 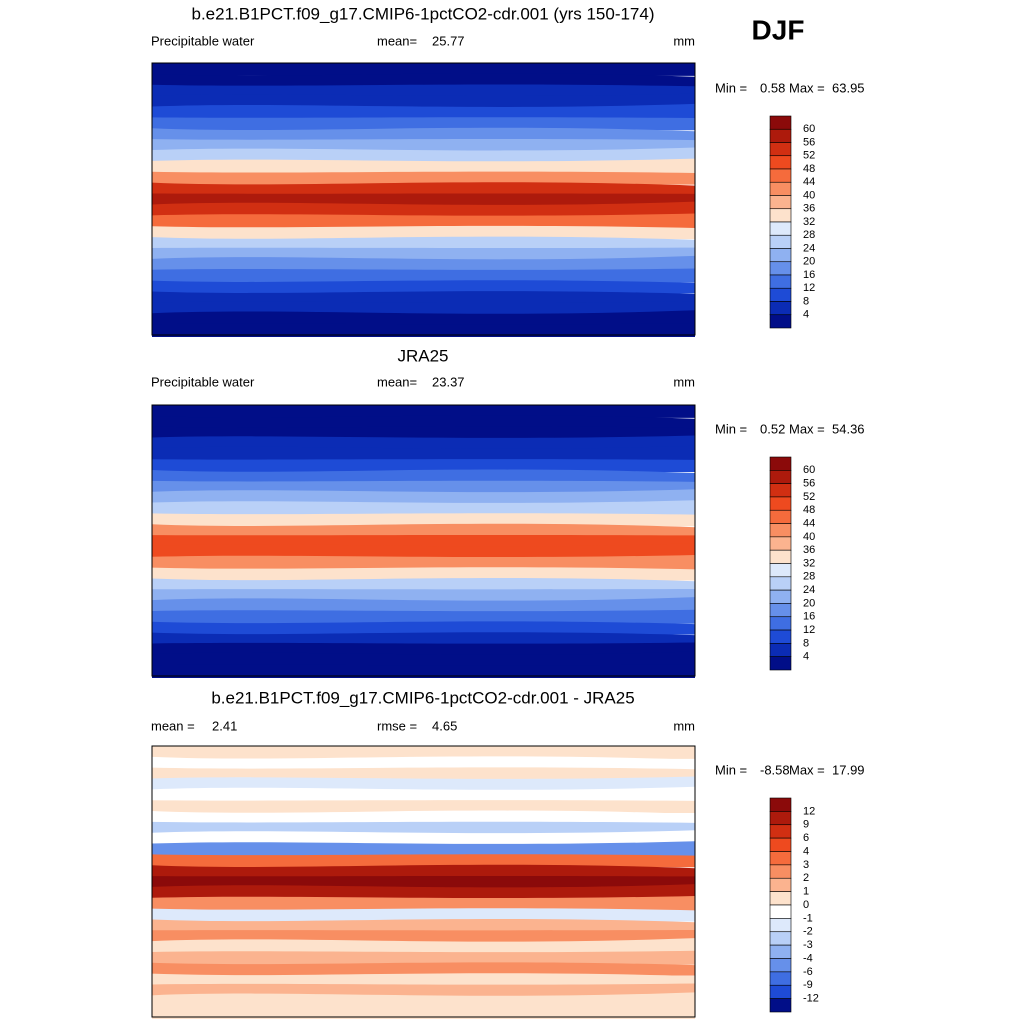 What do you see at coordinates (809, 142) in the screenshot?
I see `colorbar-label: 56` at bounding box center [809, 142].